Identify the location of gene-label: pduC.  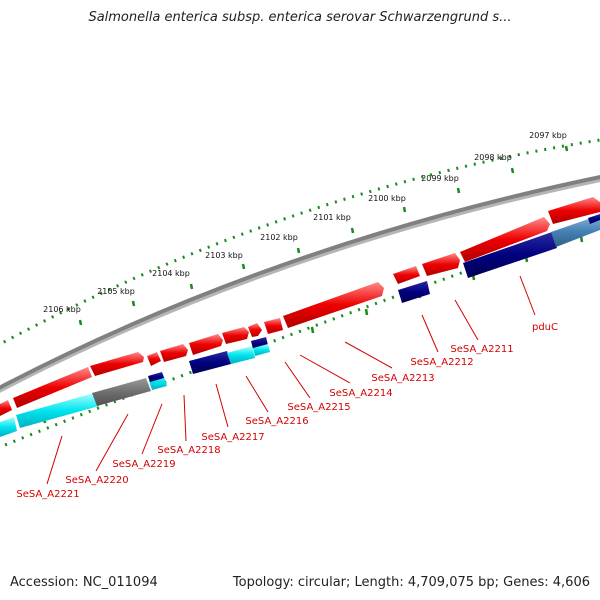
(545, 327).